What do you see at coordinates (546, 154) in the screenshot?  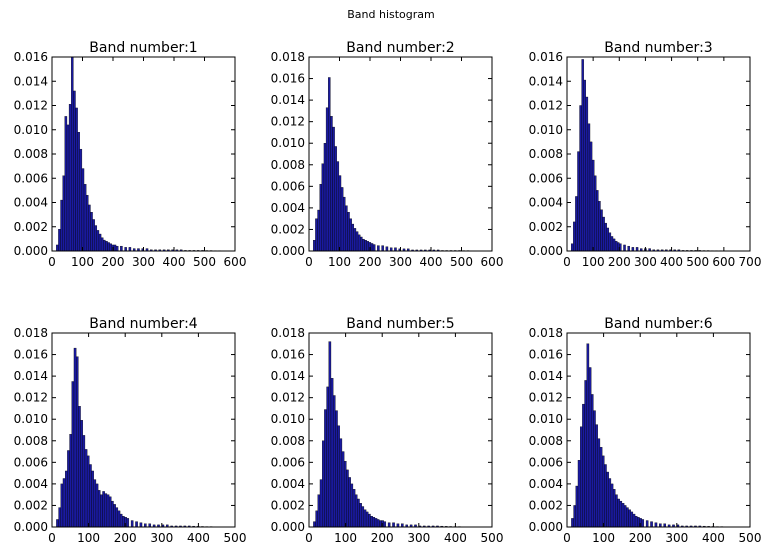 I see `y-tick-label: 0.008` at bounding box center [546, 154].